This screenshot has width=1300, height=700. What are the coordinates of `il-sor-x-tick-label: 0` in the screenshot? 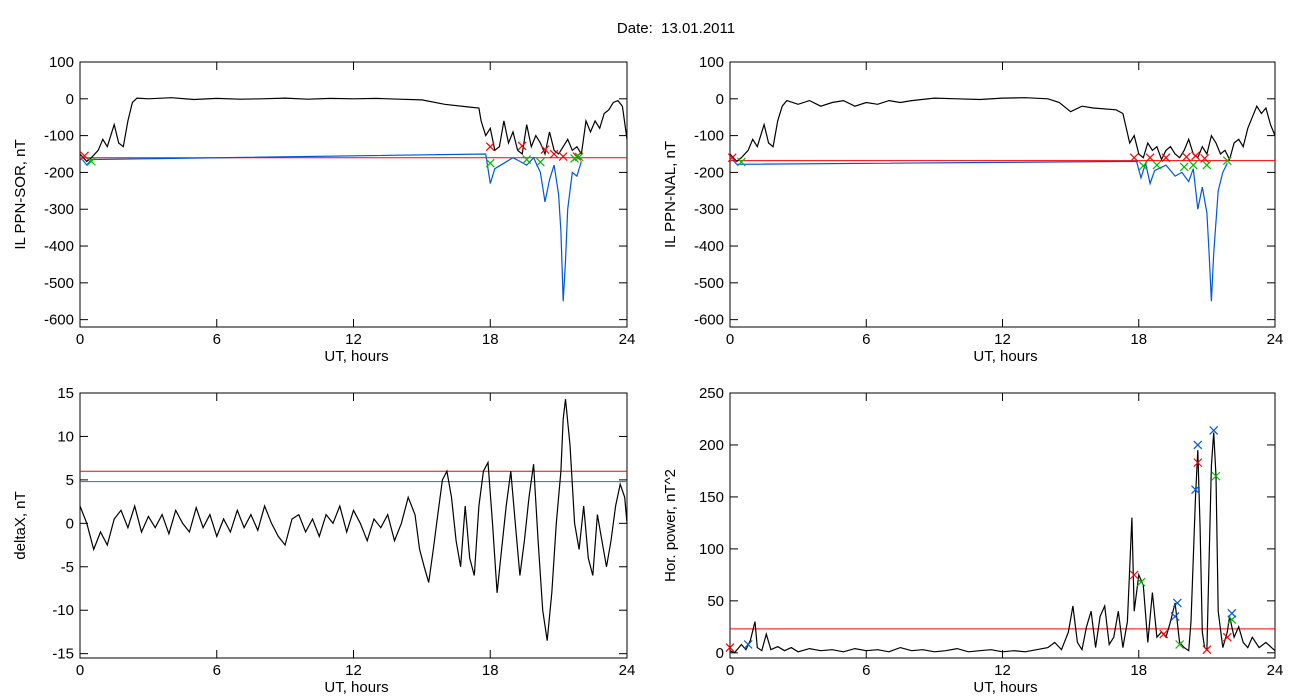 It's located at (80, 339).